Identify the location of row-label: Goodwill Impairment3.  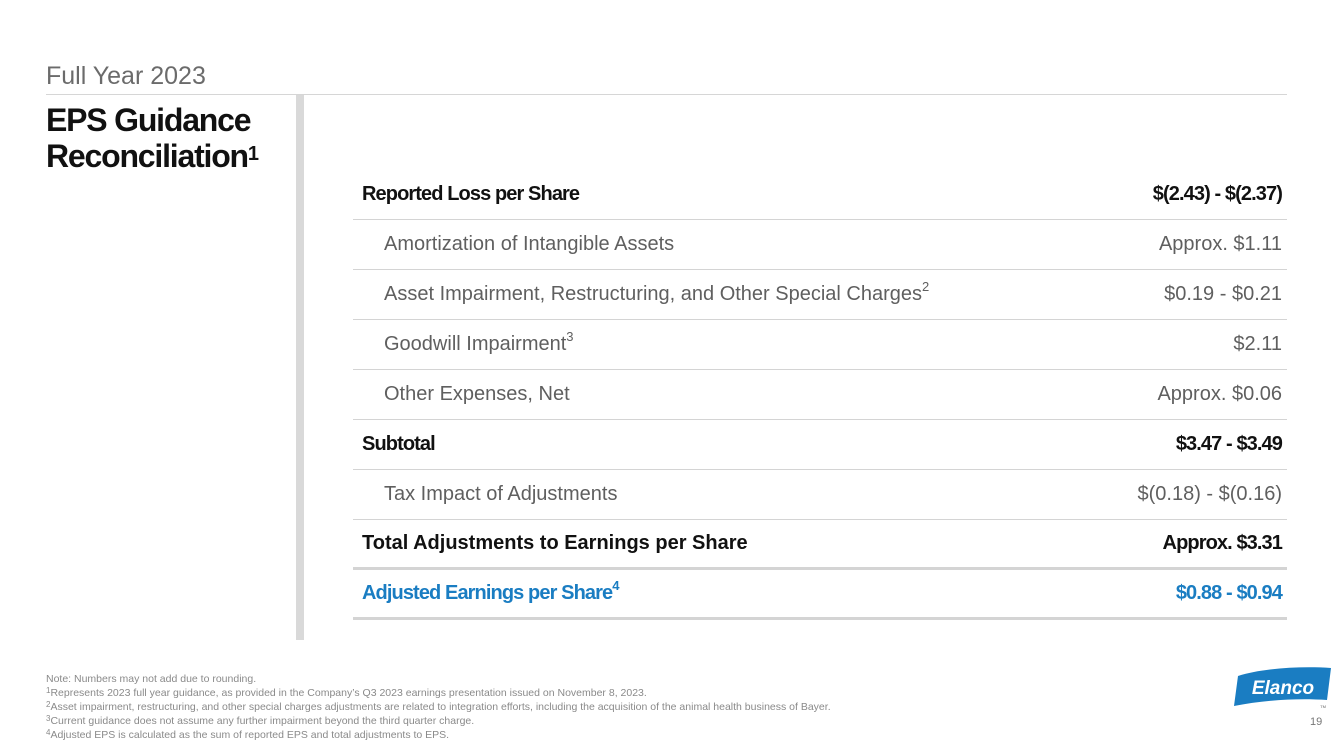
(479, 342).